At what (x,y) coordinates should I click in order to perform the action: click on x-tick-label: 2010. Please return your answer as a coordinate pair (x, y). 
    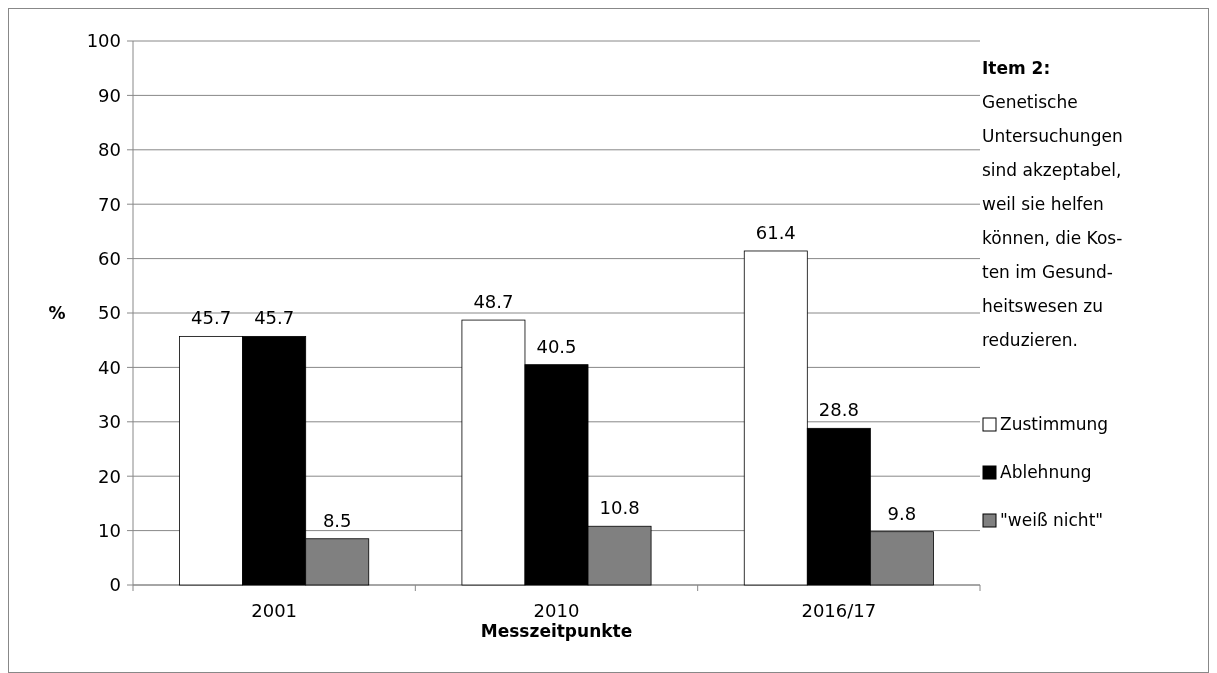
    Looking at the image, I should click on (556, 610).